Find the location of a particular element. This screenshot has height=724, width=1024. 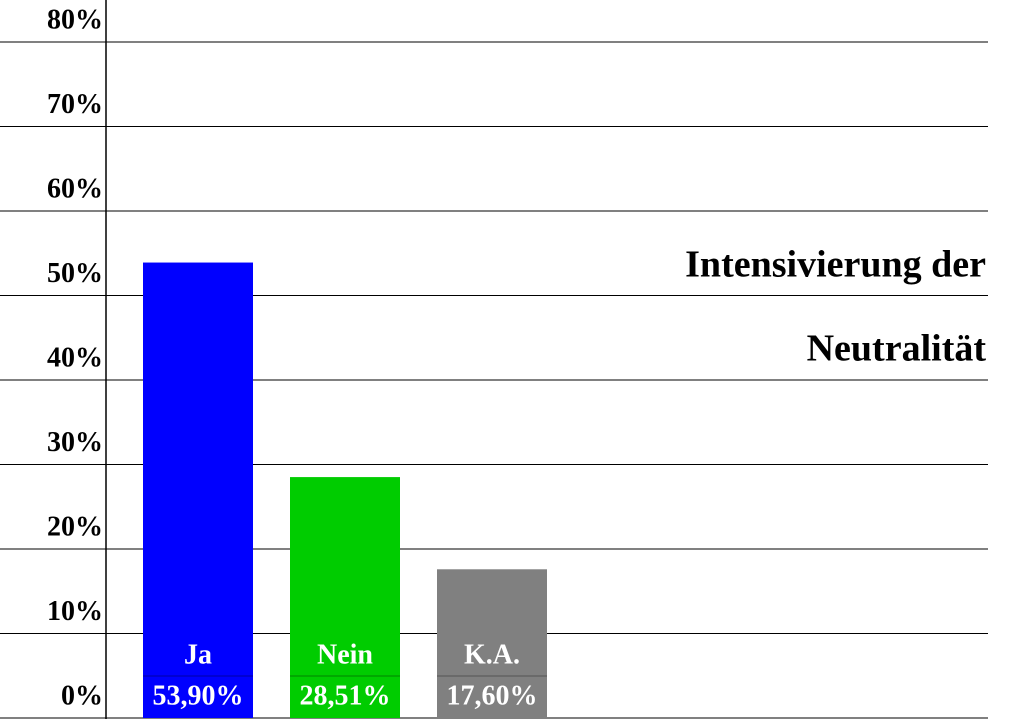

value-label: 17,60% is located at coordinates (492, 695).